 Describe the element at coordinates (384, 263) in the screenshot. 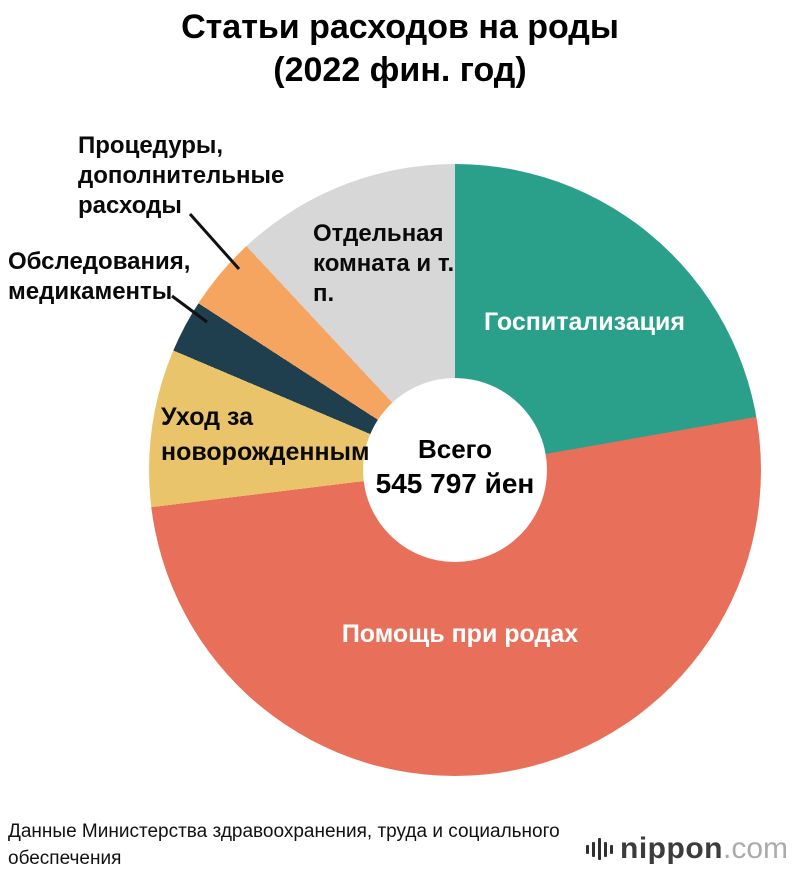

I see `slice-label-private-room: Отдельная комната и т. п.` at that location.